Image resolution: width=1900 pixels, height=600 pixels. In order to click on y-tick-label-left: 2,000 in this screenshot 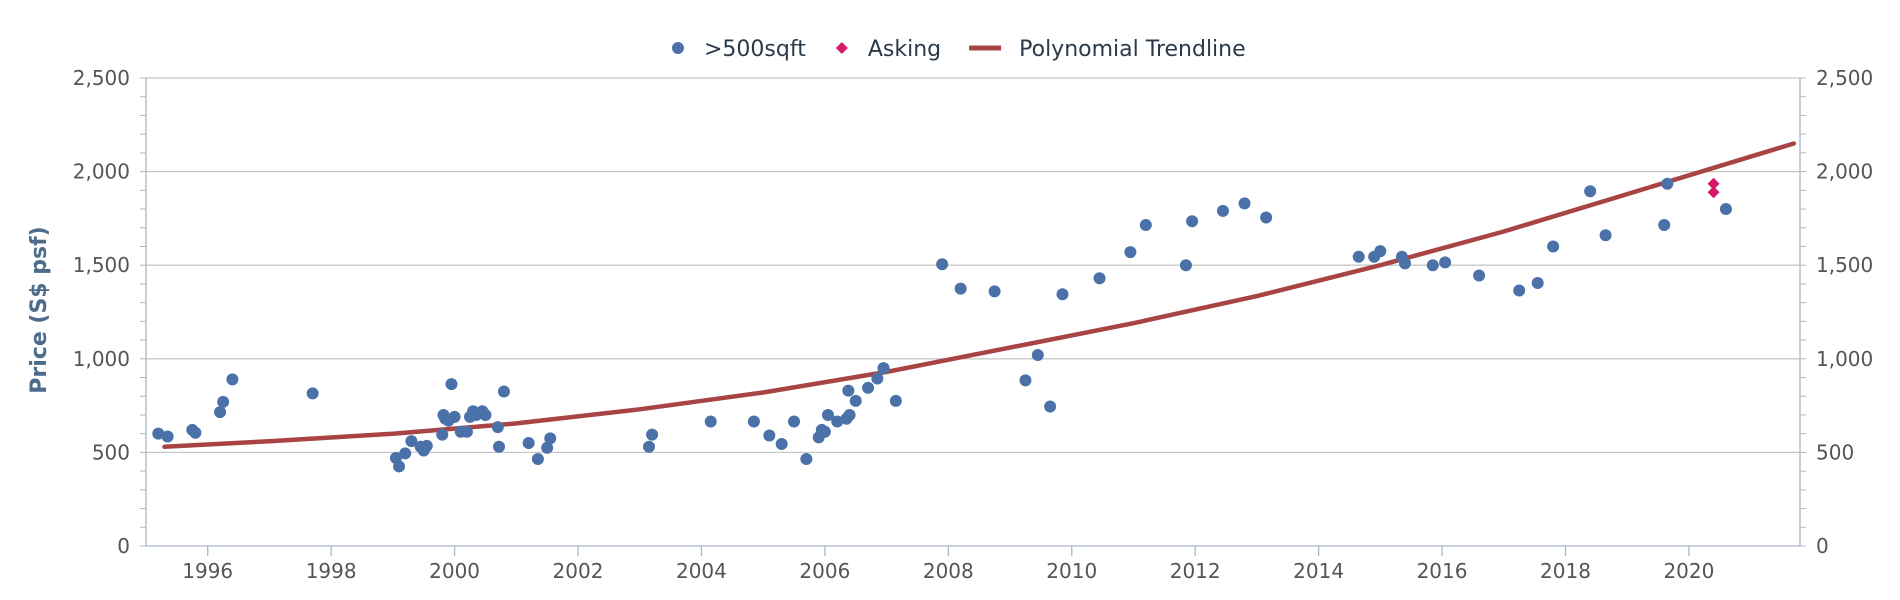, I will do `click(101, 172)`.